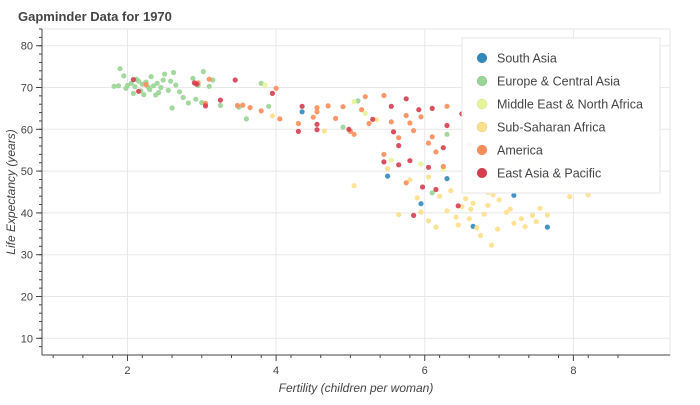 The height and width of the screenshot is (405, 700). What do you see at coordinates (573, 371) in the screenshot?
I see `x-tick-label: 8` at bounding box center [573, 371].